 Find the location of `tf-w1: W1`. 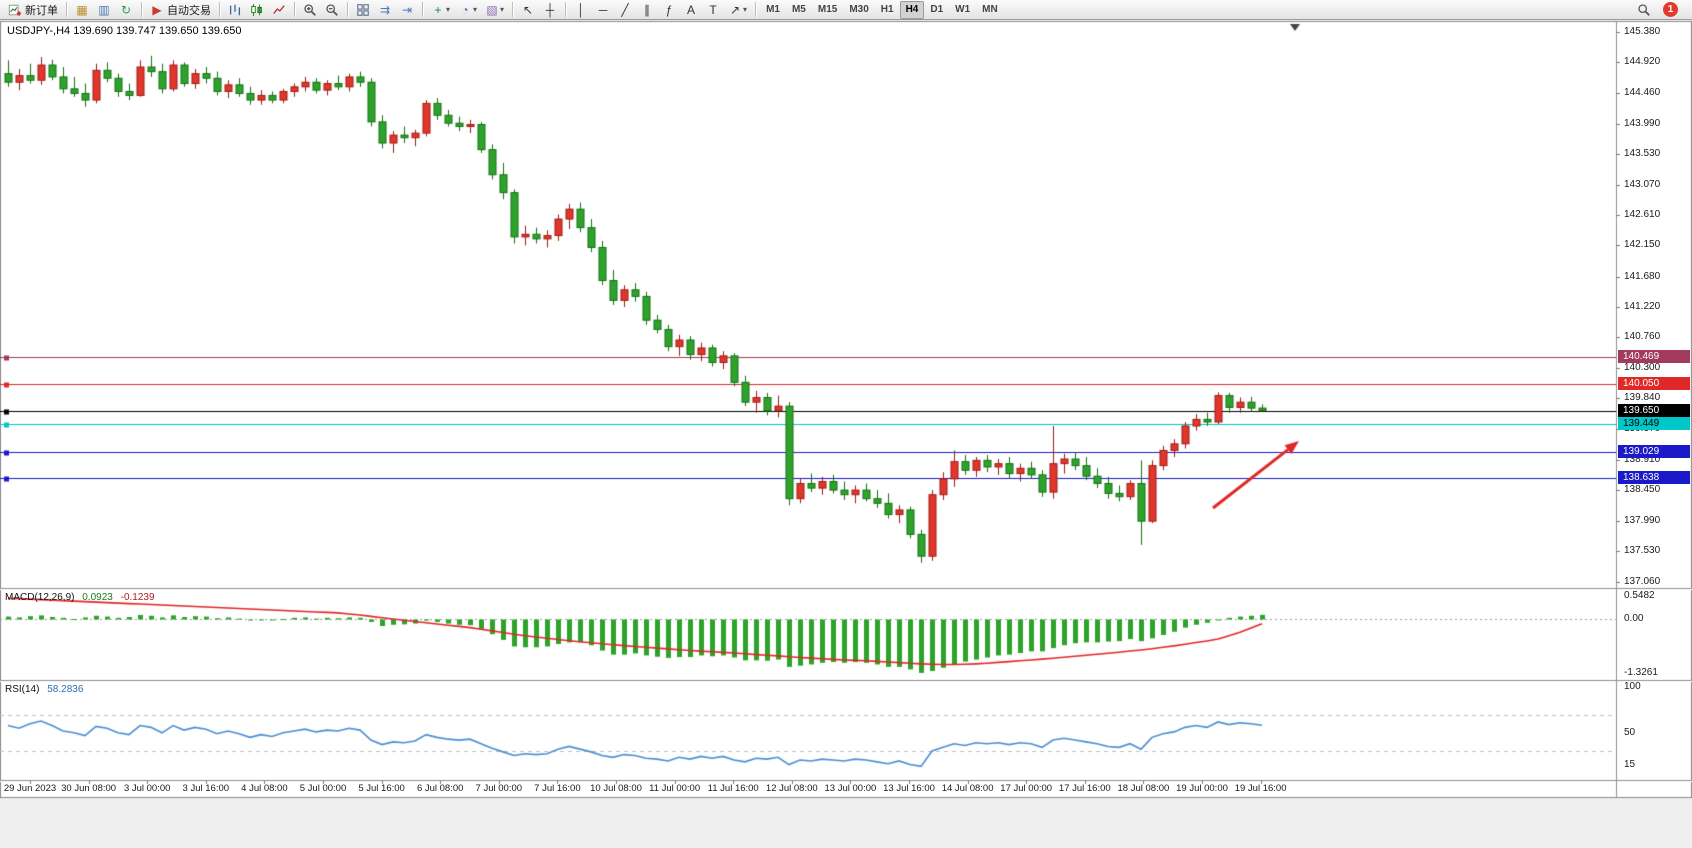

tf-w1: W1 is located at coordinates (962, 10).